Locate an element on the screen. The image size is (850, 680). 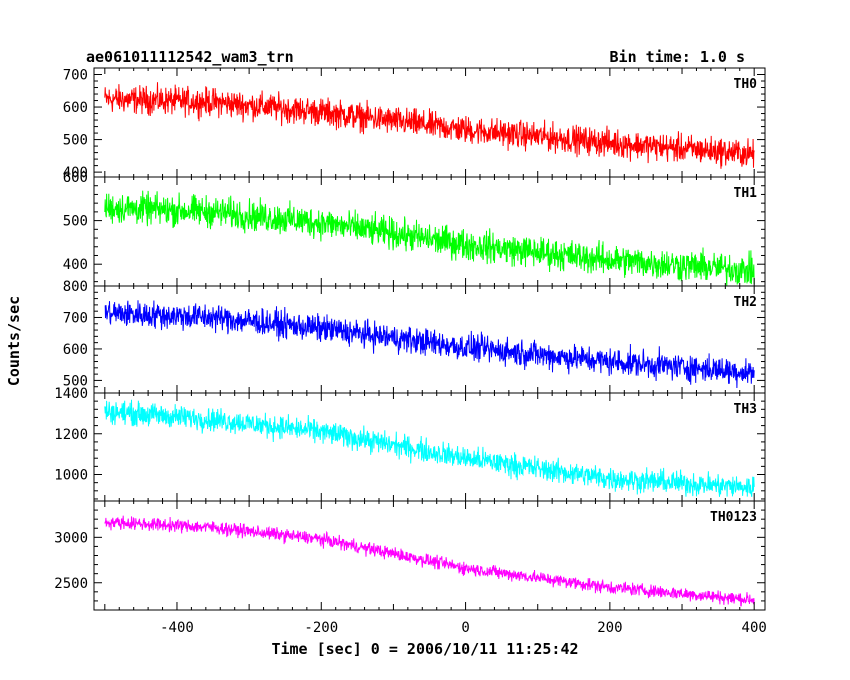
panel-frame is located at coordinates (429, 339).